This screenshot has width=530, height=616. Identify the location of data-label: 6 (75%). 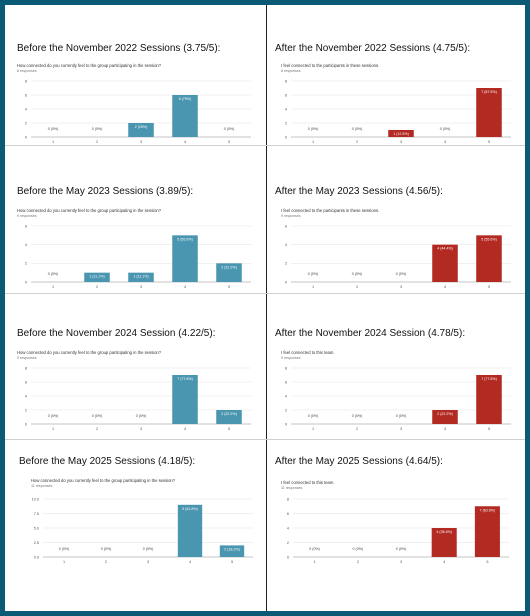
(185, 99).